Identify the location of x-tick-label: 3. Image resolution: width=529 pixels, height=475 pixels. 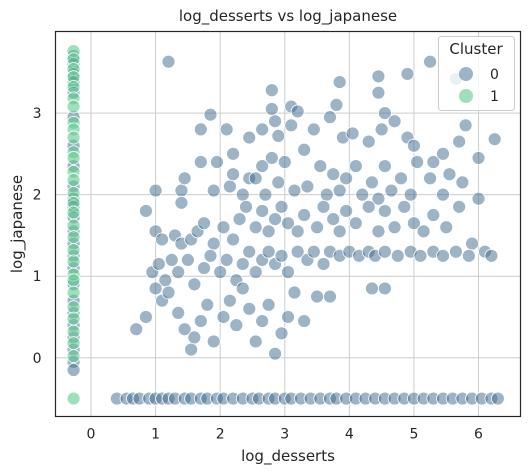
(284, 435).